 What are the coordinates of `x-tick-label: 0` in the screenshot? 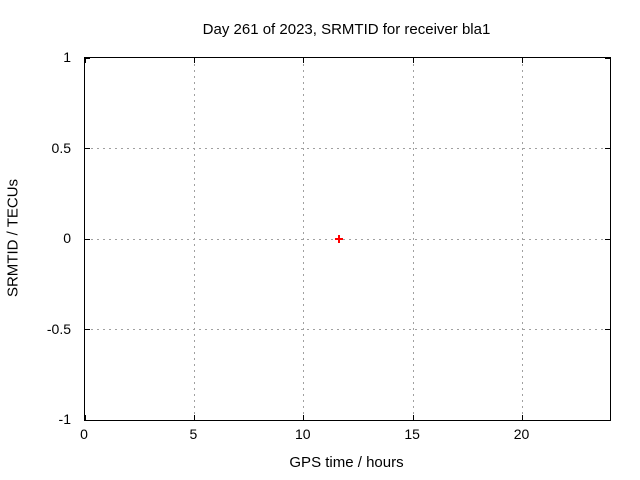 It's located at (84, 434).